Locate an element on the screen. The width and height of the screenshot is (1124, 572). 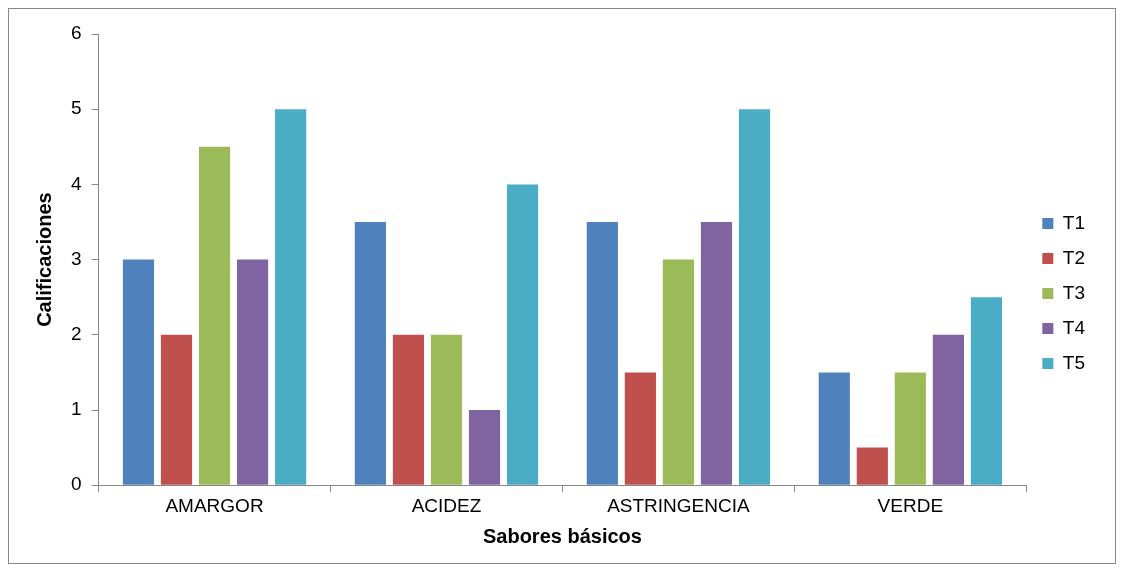
y-tick-label: 5 is located at coordinates (76, 108).